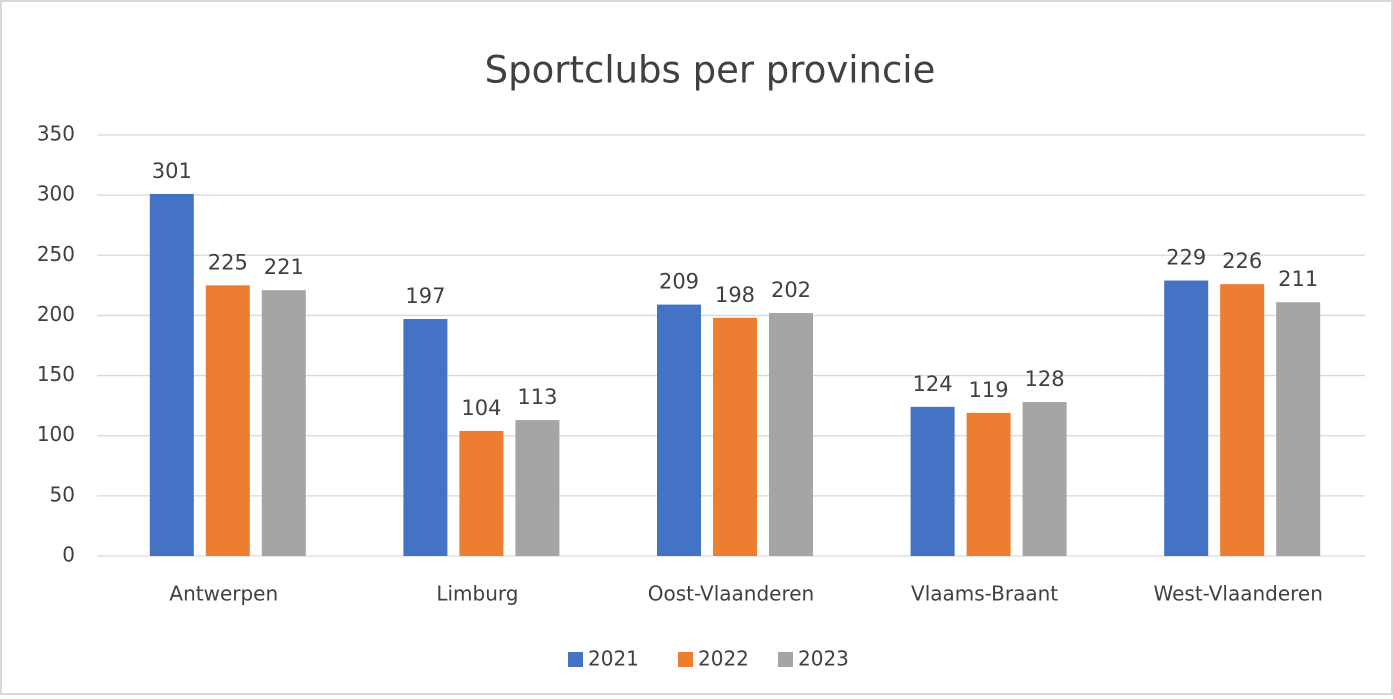 The height and width of the screenshot is (699, 1393). I want to click on data-label: 128, so click(1045, 379).